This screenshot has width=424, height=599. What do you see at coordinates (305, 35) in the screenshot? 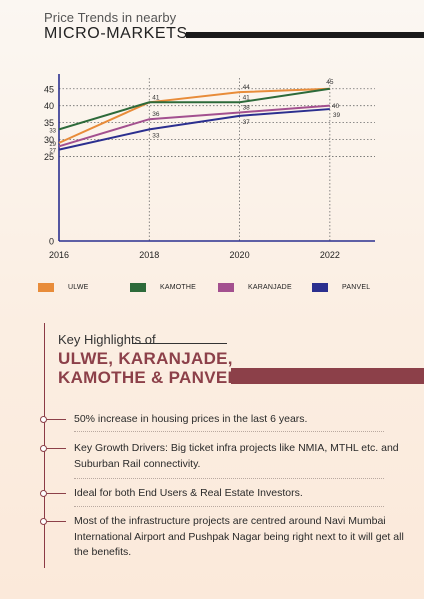
I see `title-decor-bar` at bounding box center [305, 35].